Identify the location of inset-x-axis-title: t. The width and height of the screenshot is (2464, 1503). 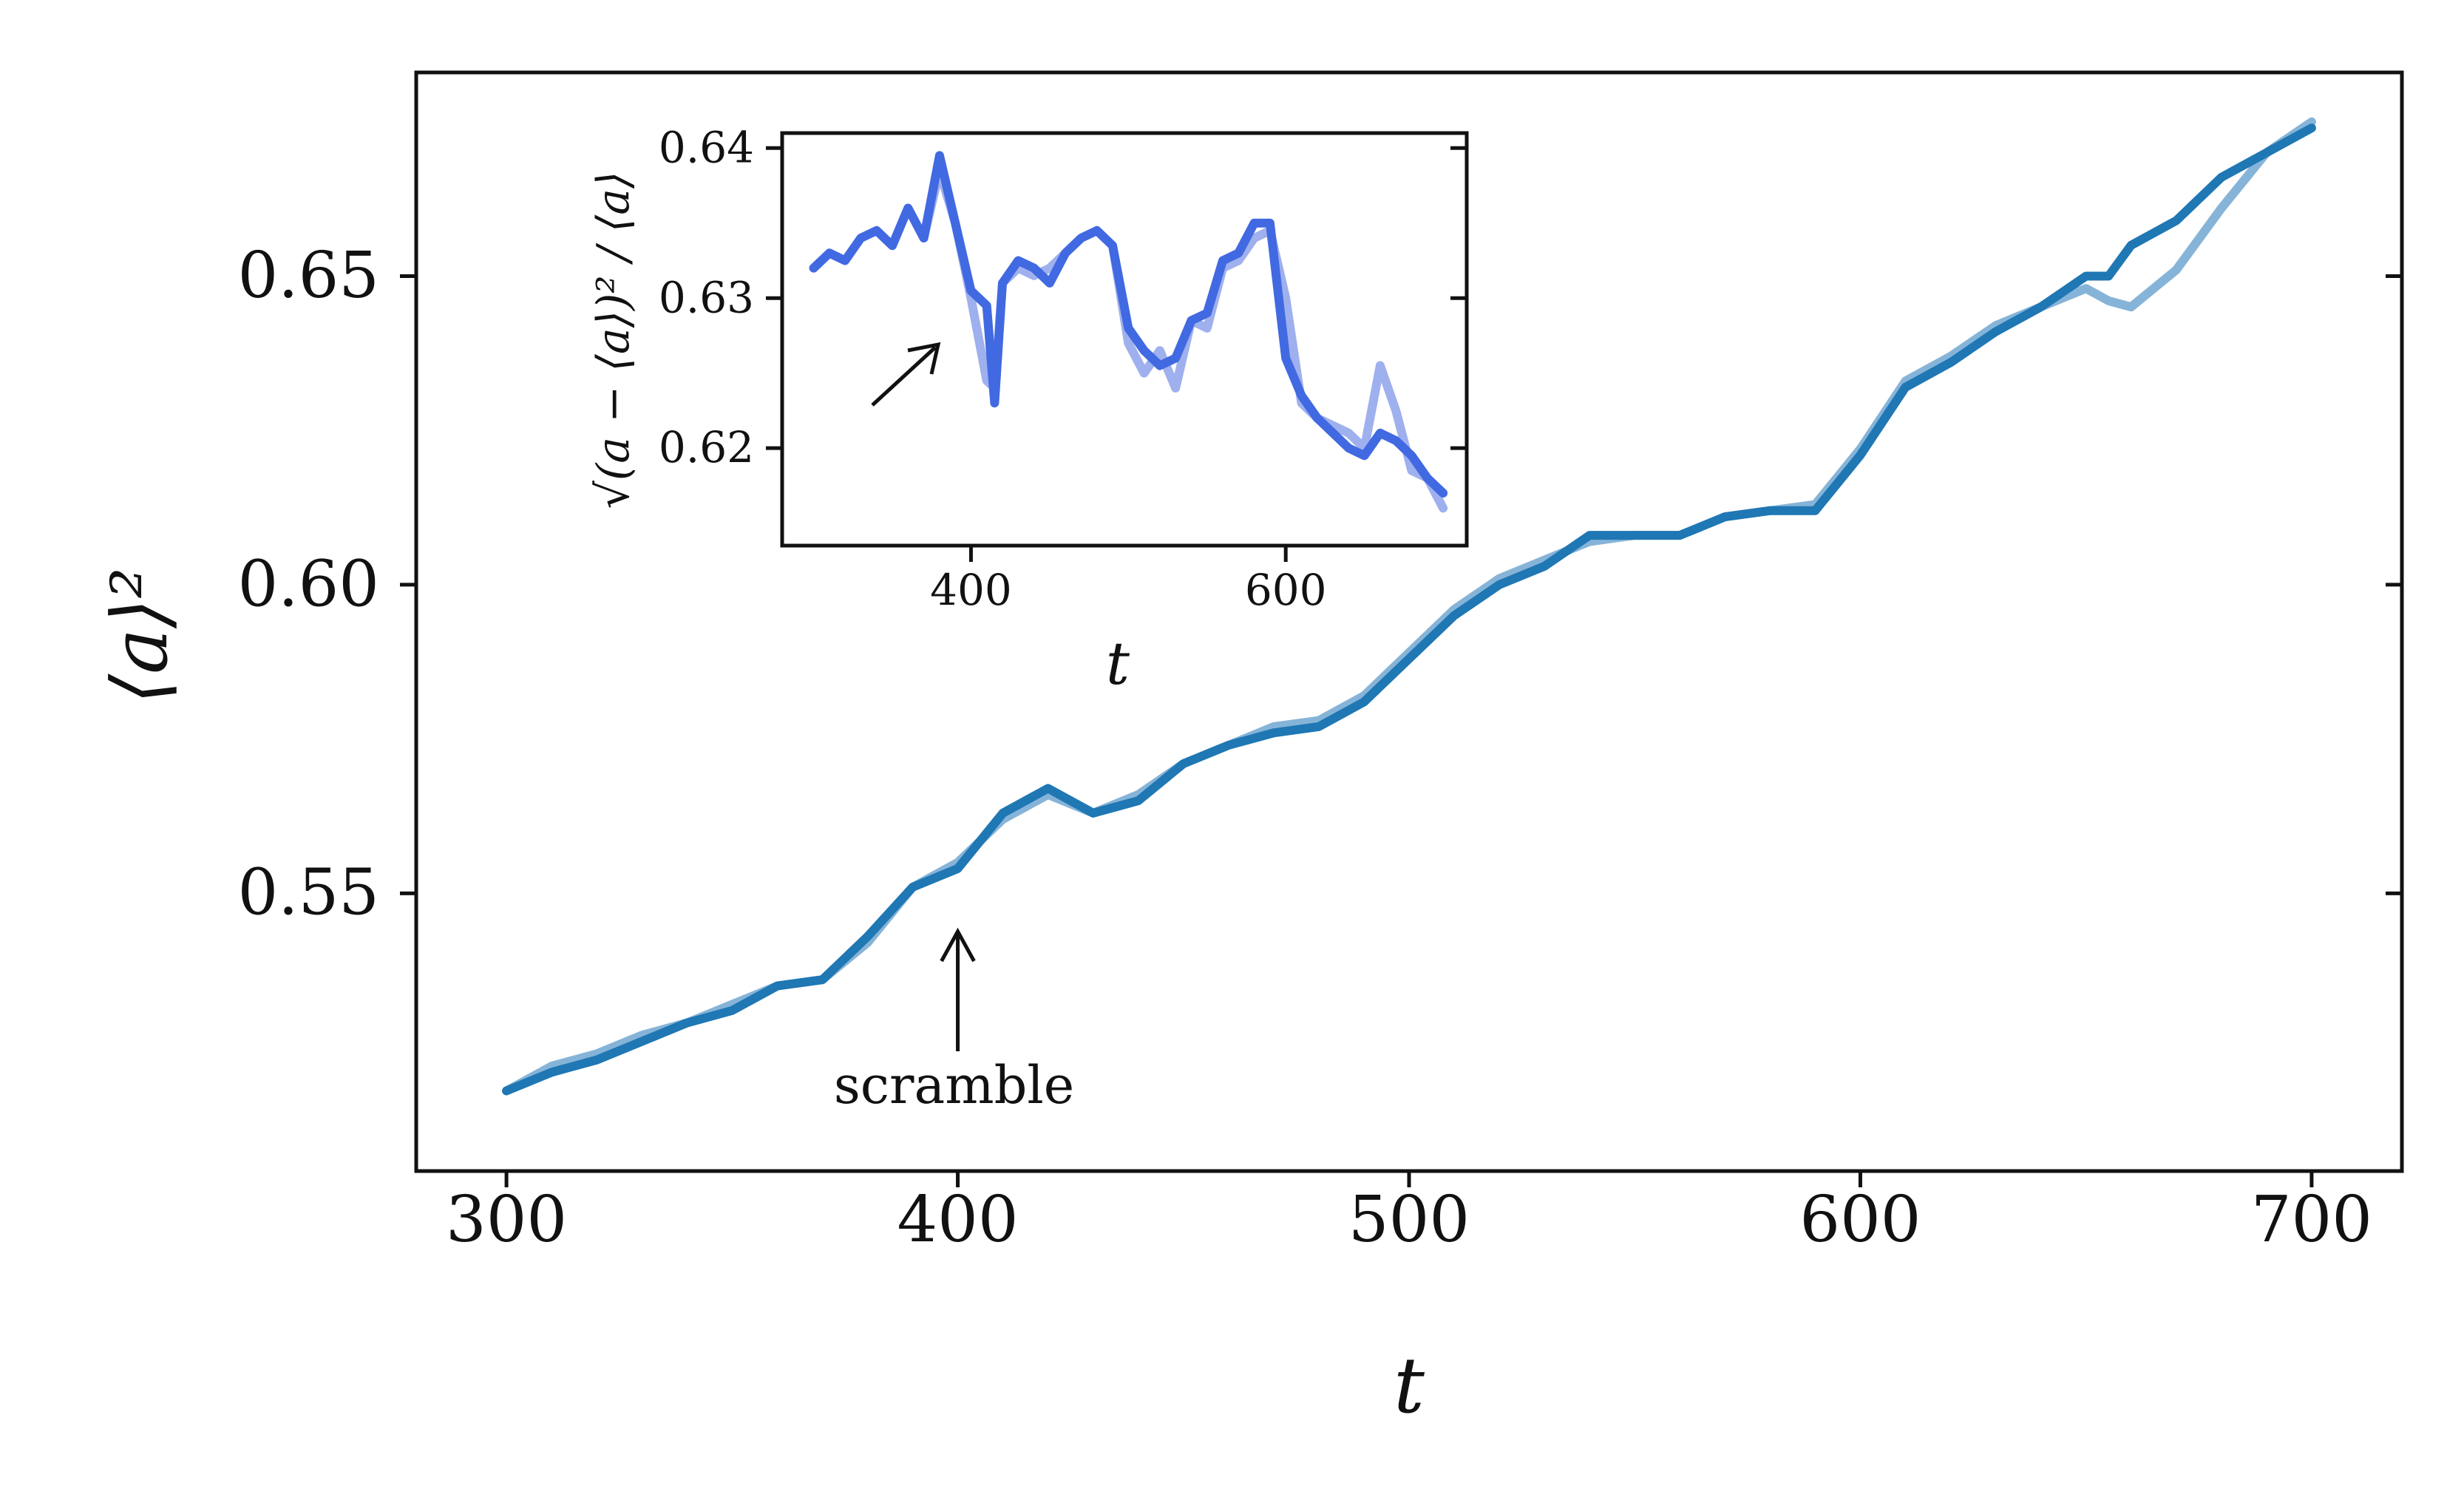
(1118, 663).